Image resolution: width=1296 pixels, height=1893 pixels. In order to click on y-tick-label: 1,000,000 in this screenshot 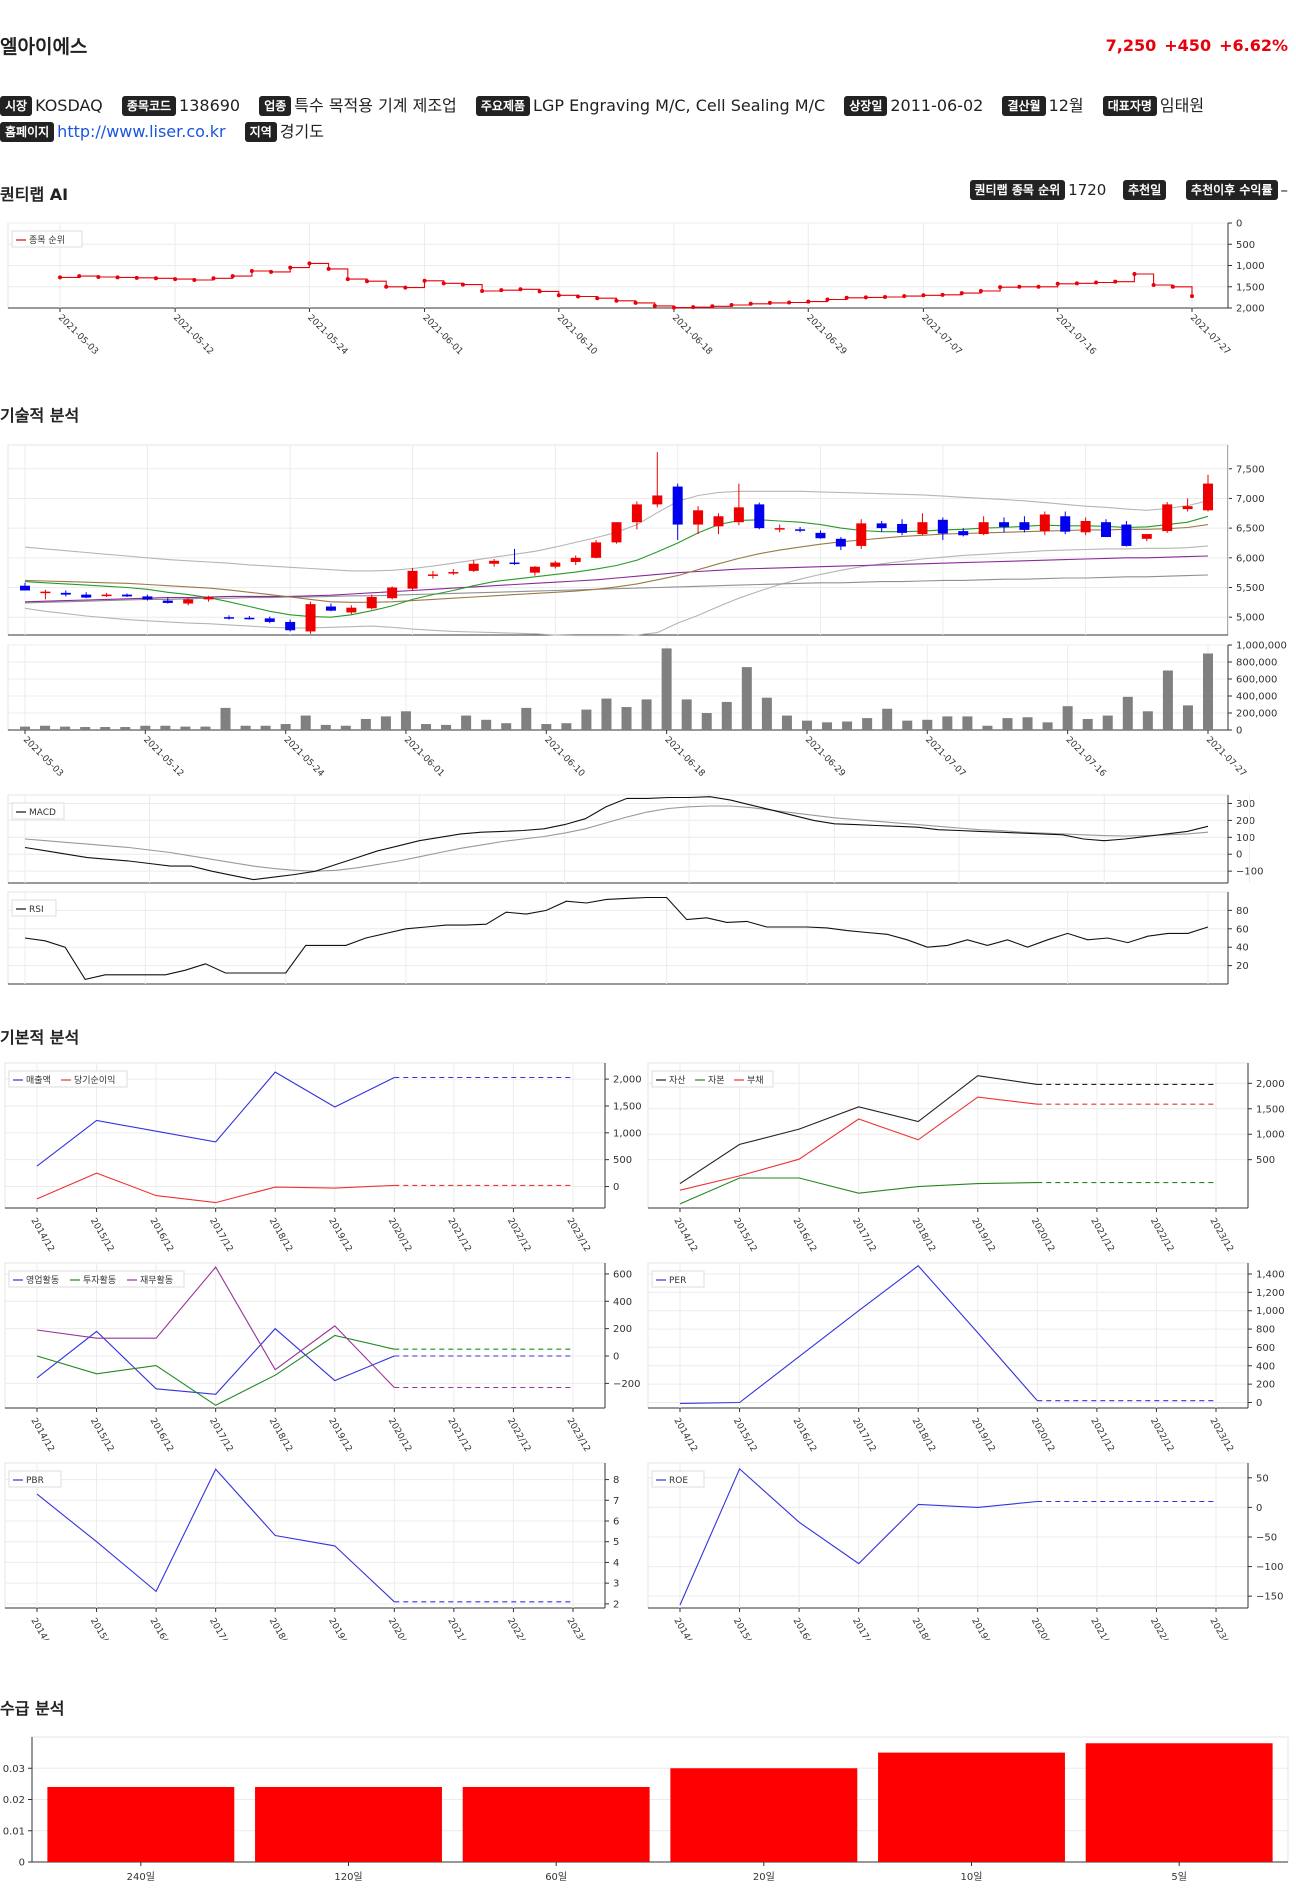, I will do `click(1261, 646)`.